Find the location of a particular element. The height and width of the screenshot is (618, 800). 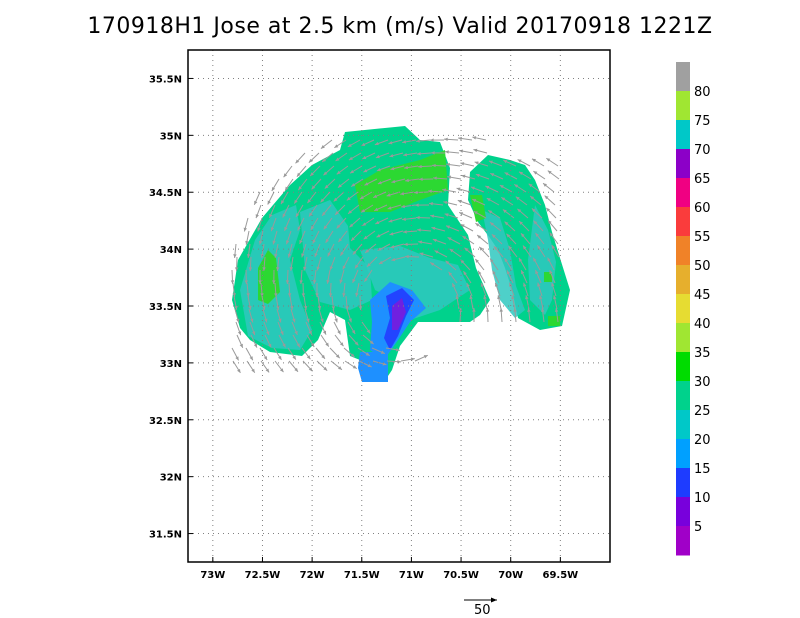

lon-label: 71.5W is located at coordinates (362, 575).